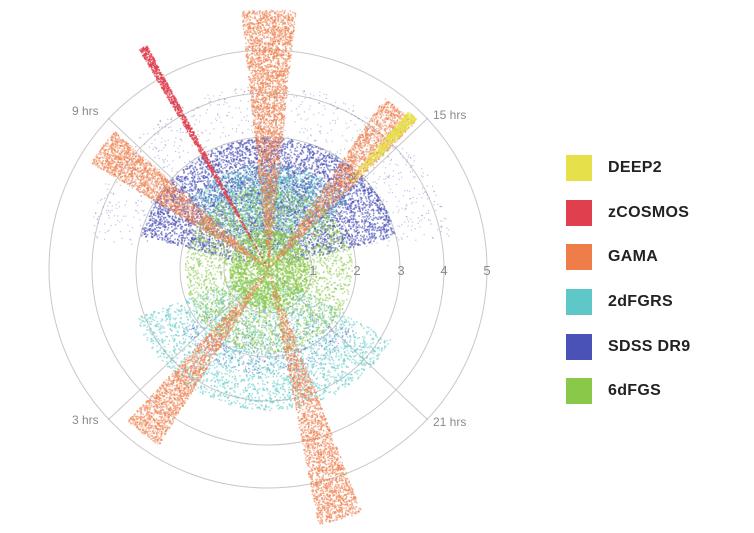 The height and width of the screenshot is (533, 754). What do you see at coordinates (315, 399) in the screenshot?
I see `cloud-gama-south` at bounding box center [315, 399].